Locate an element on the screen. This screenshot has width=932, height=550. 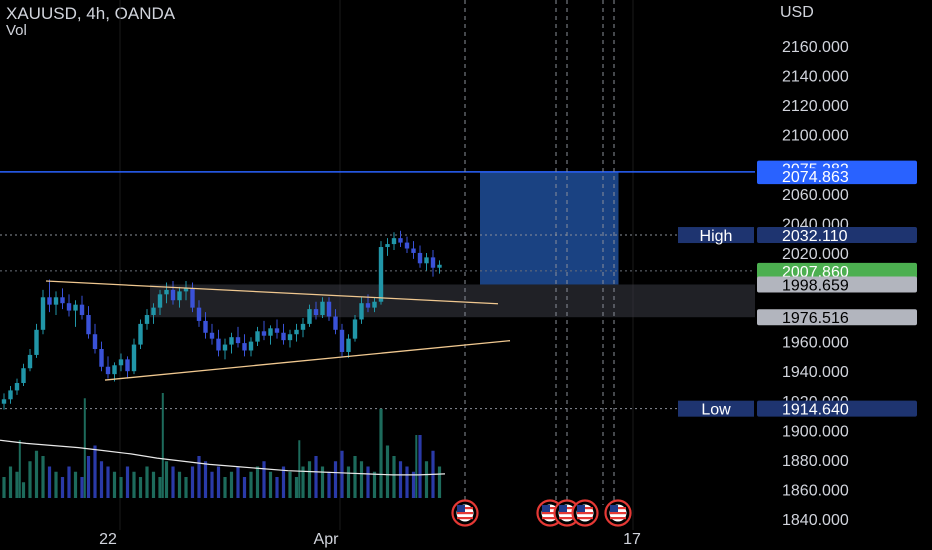
volume-indicator-label: Vol is located at coordinates (16, 30).